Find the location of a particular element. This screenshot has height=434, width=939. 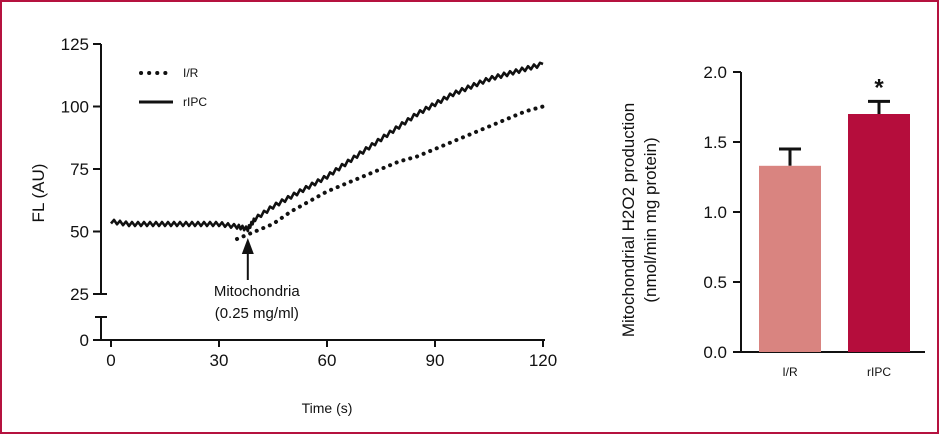

legend-ir-label: I/R is located at coordinates (191, 73).